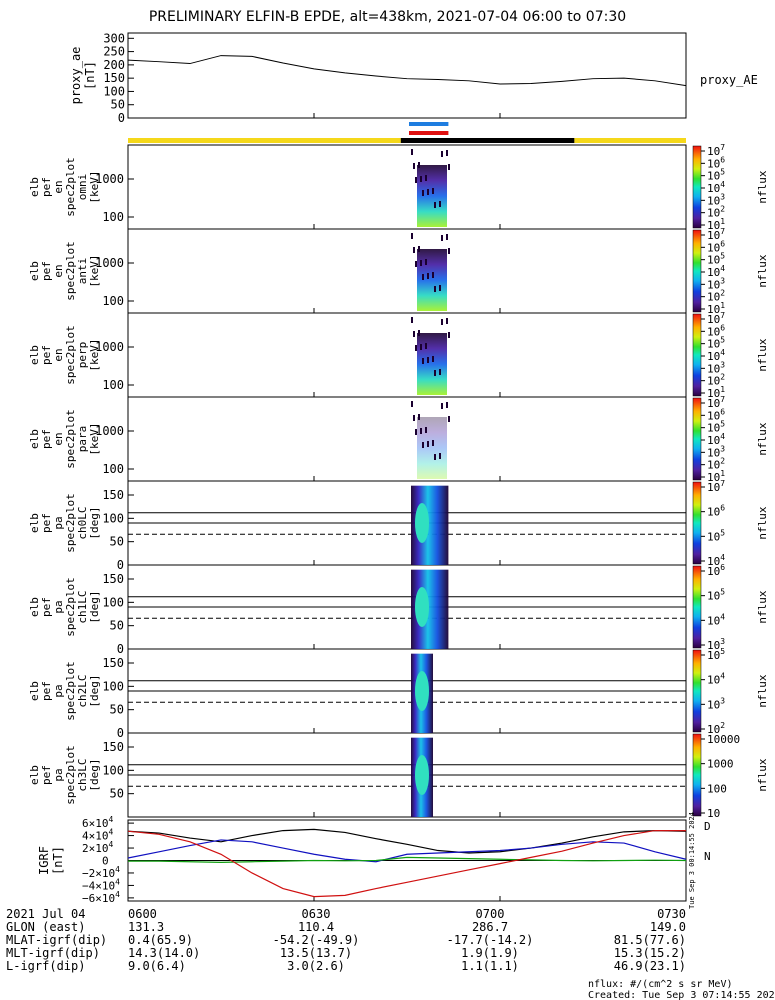 This screenshot has height=1000, width=775. Describe the element at coordinates (722, 293) in the screenshot. I see `colorbar-tick-label-exponent: 2` at that location.